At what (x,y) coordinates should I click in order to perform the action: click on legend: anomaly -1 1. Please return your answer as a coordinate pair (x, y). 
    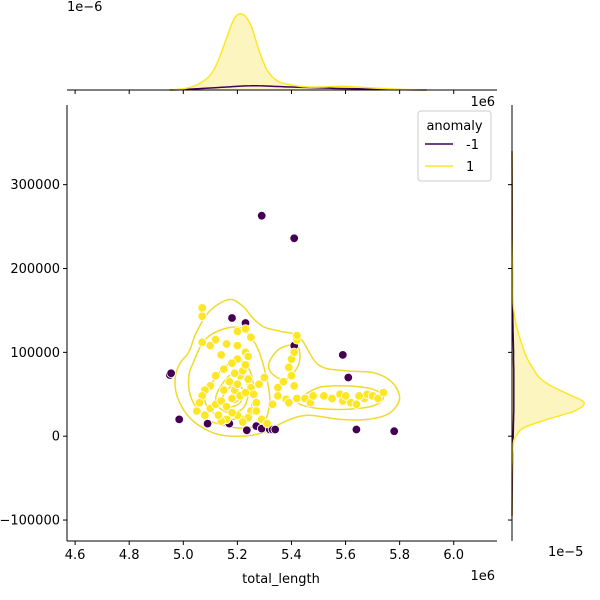
    Looking at the image, I should click on (454, 146).